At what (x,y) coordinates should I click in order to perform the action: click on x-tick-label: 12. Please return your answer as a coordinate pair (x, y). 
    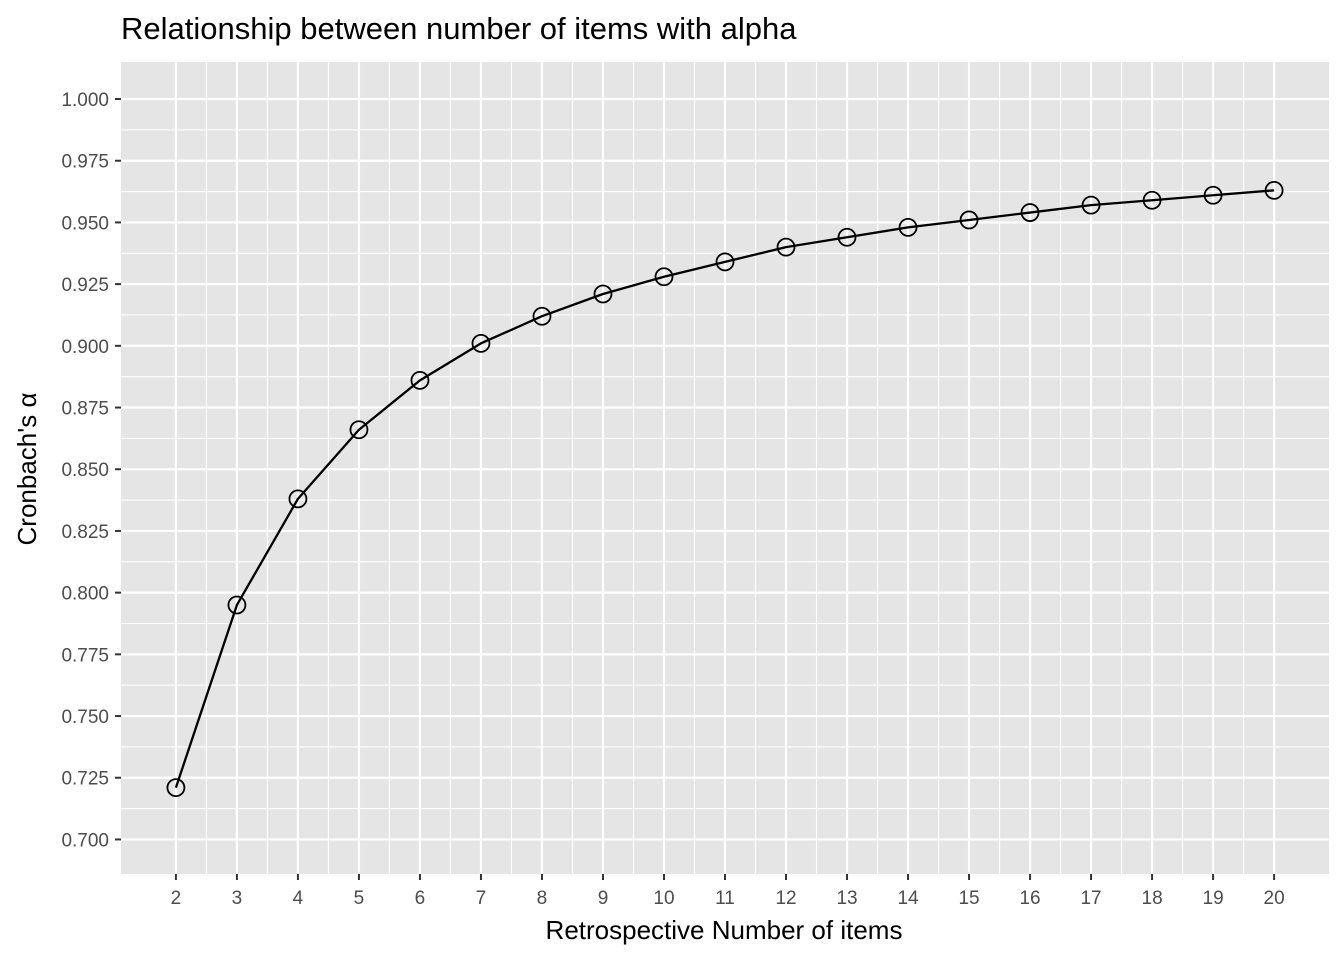
    Looking at the image, I should click on (785, 898).